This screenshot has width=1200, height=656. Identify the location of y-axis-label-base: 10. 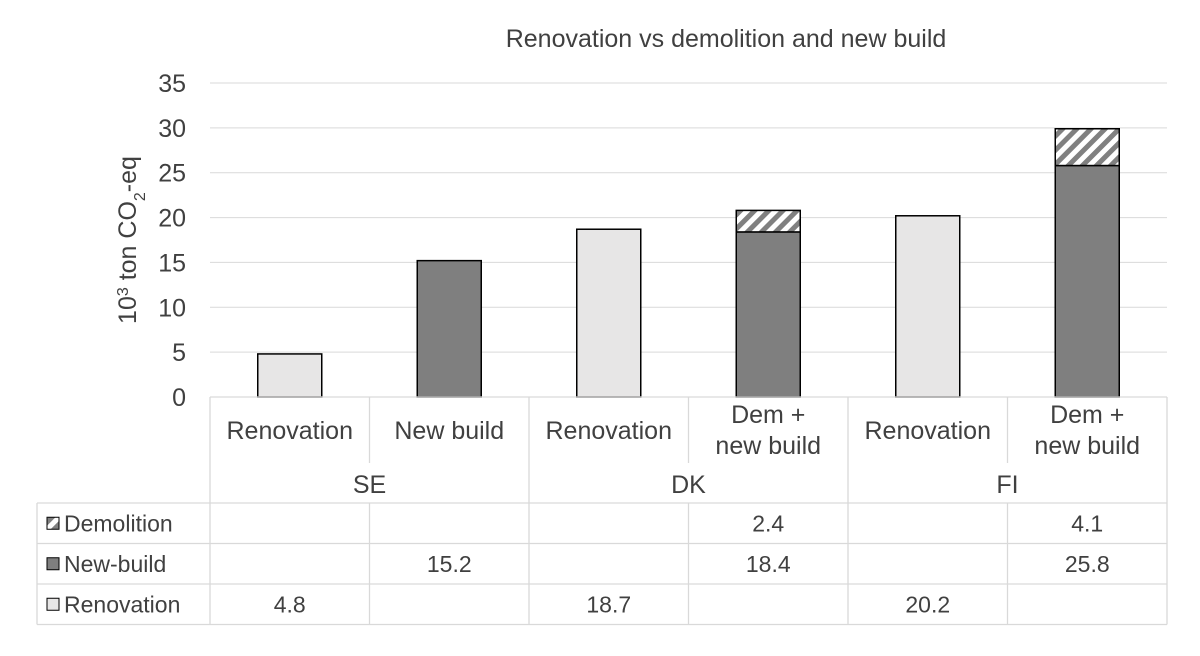
(128, 310).